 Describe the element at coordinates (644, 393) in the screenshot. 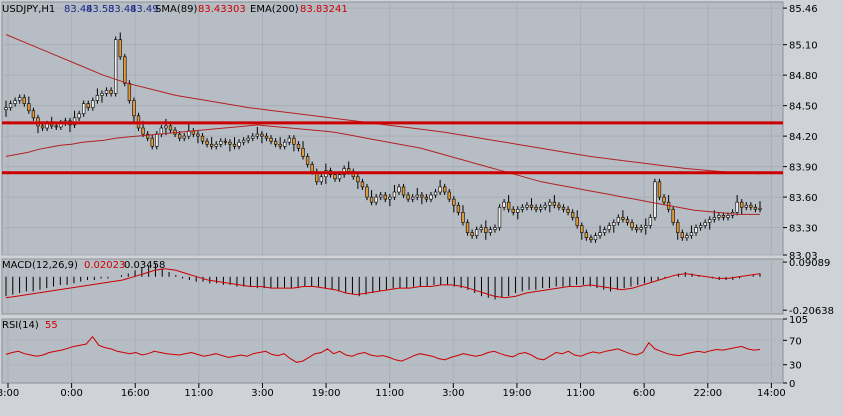

I see `x-tick-label: 6:00` at that location.